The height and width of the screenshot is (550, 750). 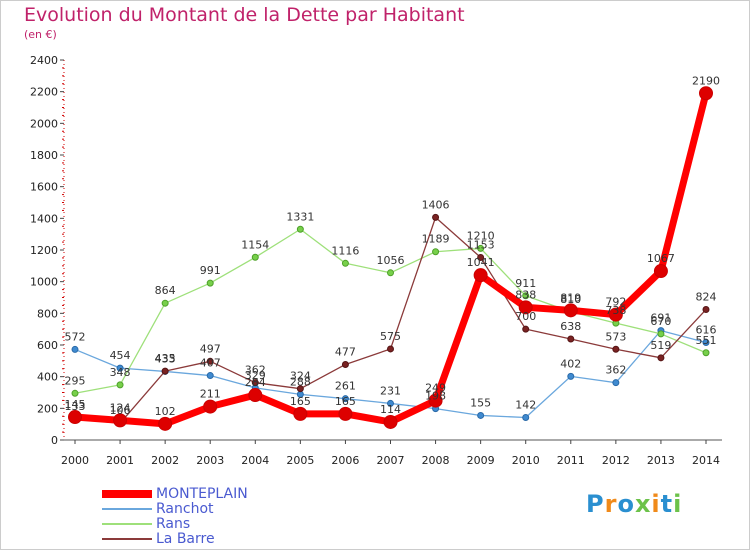 I want to click on data-label: 573, so click(x=615, y=336).